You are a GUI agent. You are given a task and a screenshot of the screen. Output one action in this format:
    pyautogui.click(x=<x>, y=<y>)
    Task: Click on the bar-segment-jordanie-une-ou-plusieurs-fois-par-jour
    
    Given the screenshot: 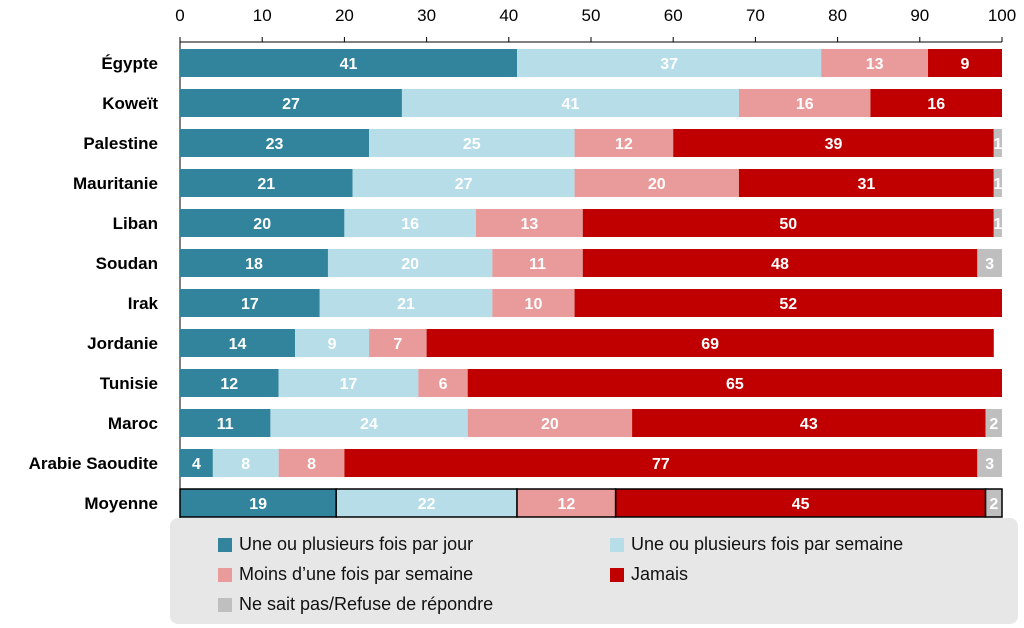 What is the action you would take?
    pyautogui.click(x=238, y=343)
    